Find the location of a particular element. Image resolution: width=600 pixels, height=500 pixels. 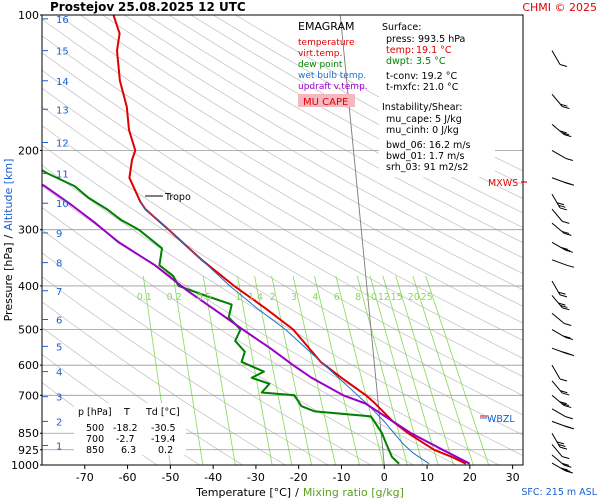

instability-mu-cinh: mu_cinh: 0 J/kg is located at coordinates (422, 130).